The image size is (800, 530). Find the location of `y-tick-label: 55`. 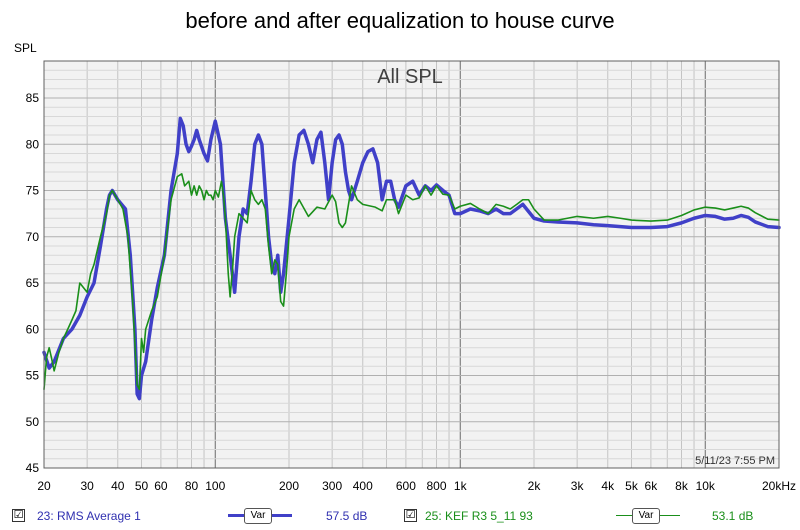

y-tick-label: 55 is located at coordinates (33, 376).